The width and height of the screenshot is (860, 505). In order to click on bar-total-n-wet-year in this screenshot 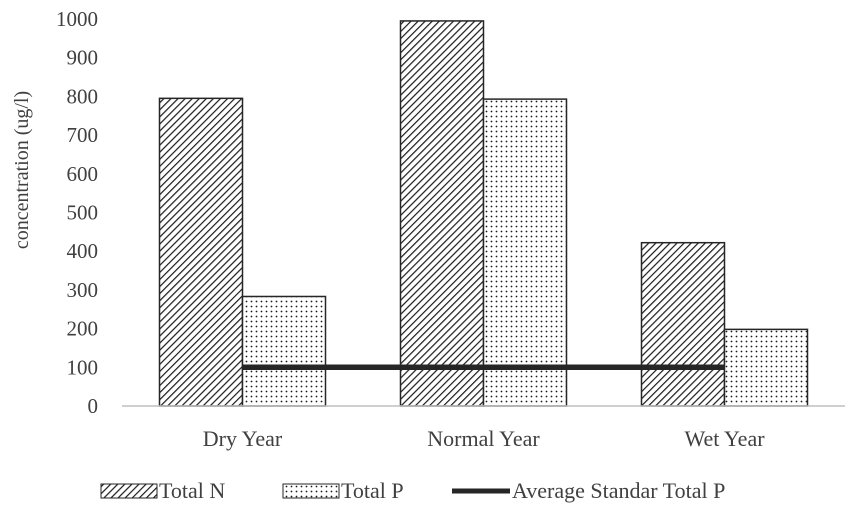, I will do `click(683, 324)`.